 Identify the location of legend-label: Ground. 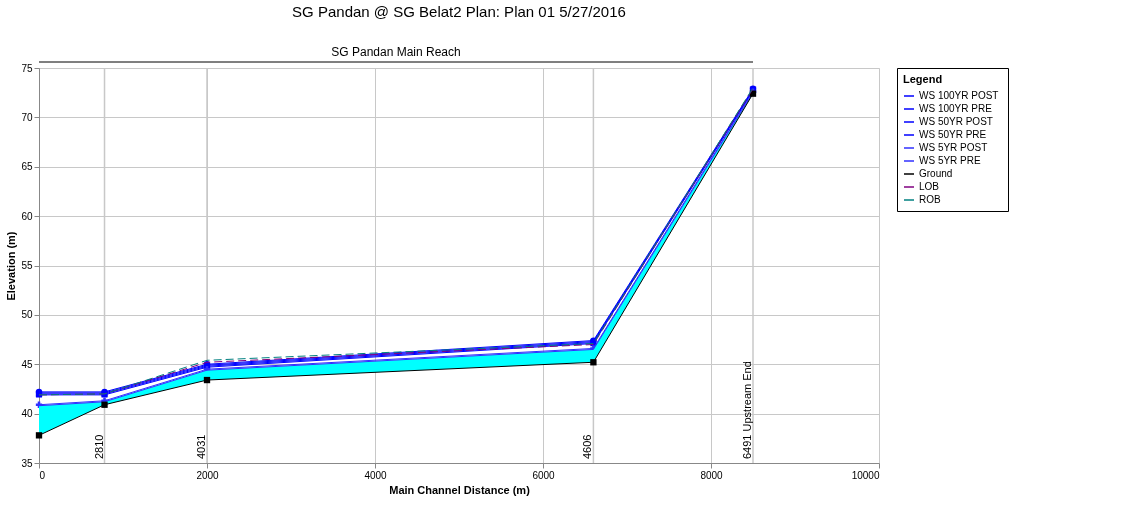
(936, 173).